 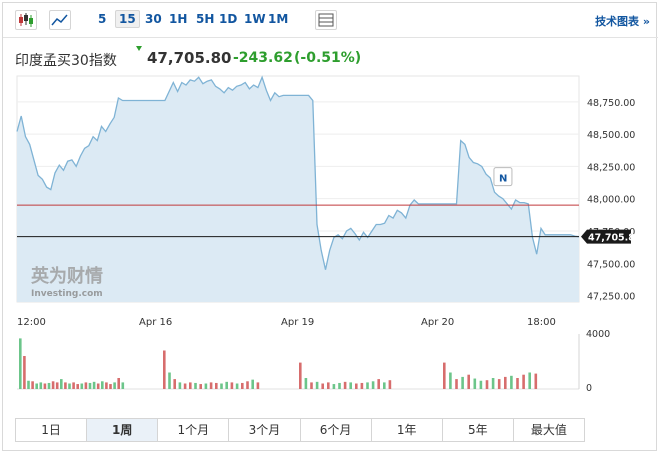 What do you see at coordinates (407, 430) in the screenshot?
I see `range-button-5: 1年` at bounding box center [407, 430].